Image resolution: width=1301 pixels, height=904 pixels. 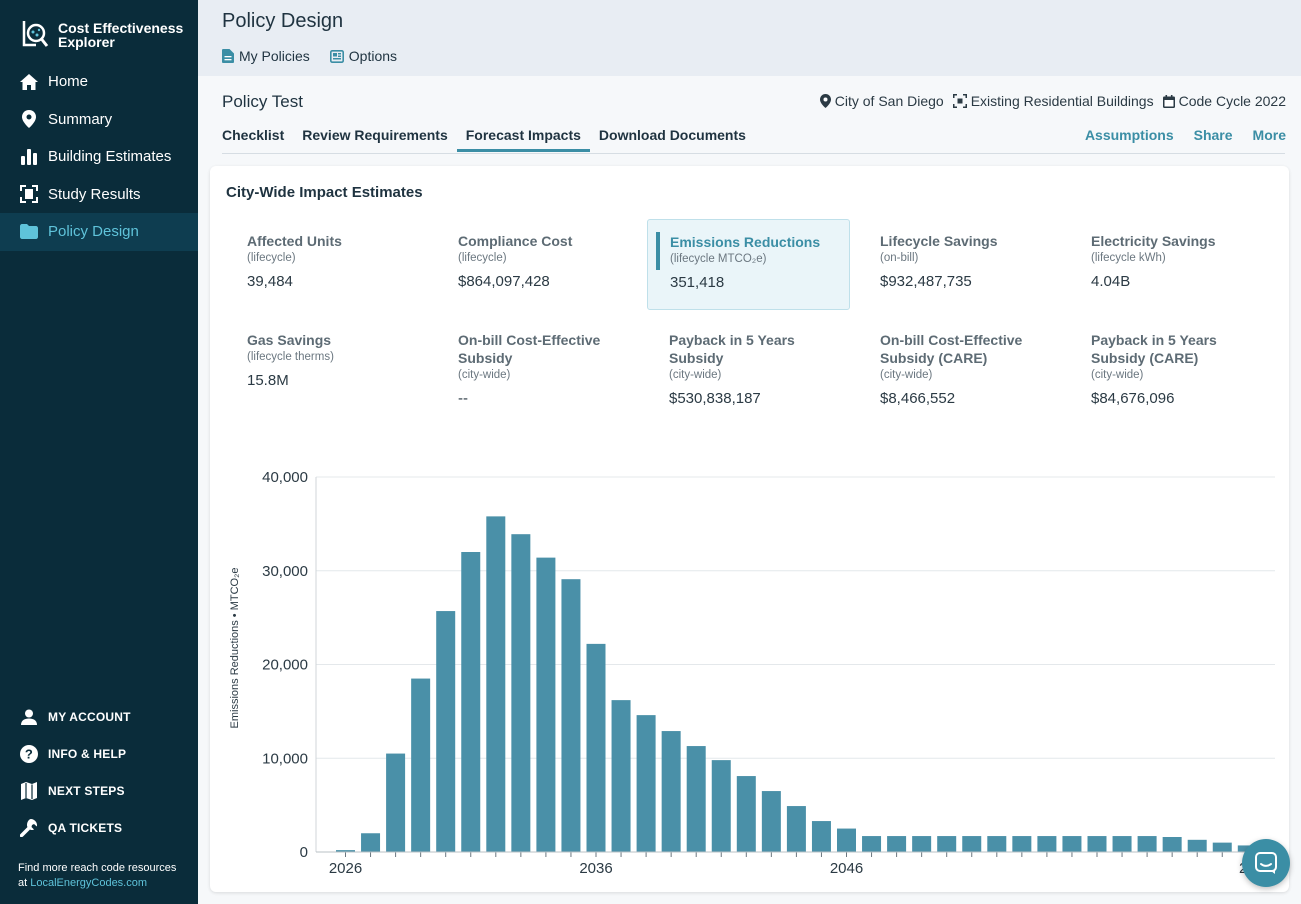 I want to click on nav-item-next-steps: NEXT STEPS, so click(x=99, y=790).